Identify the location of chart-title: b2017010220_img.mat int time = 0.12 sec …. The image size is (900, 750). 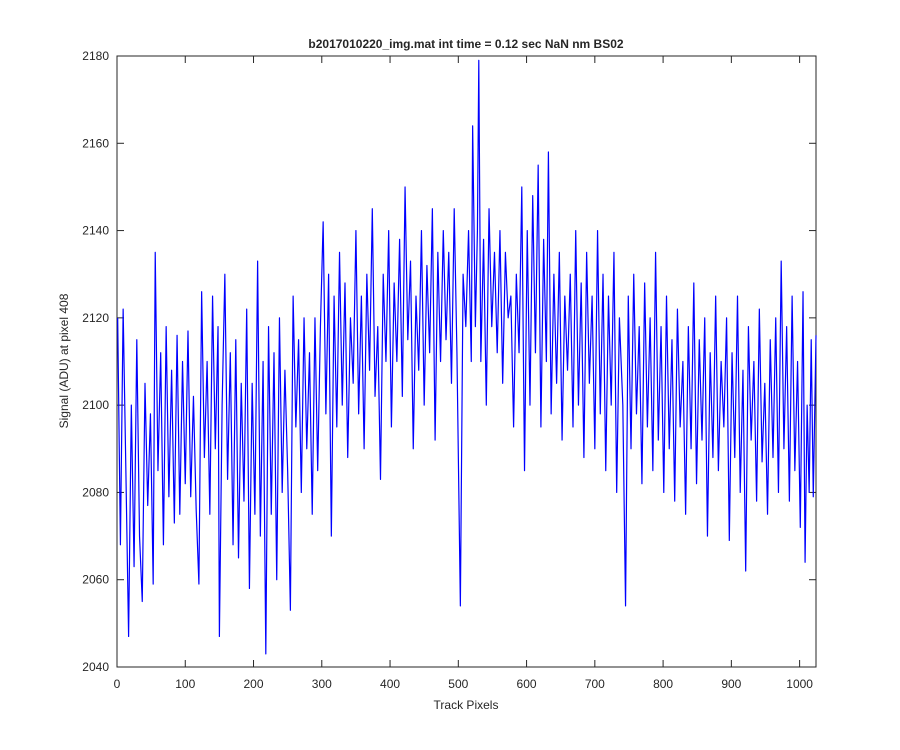
(465, 44).